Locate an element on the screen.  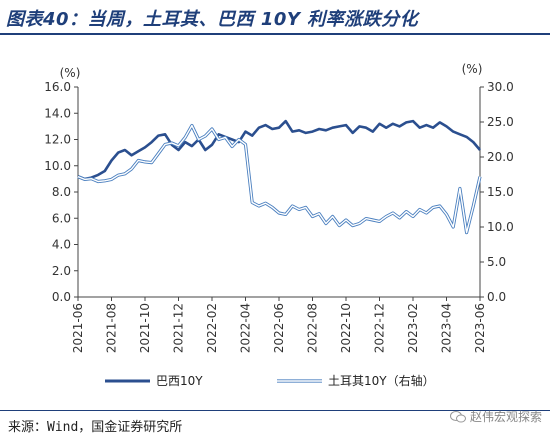
watermark: 赵伟宏观探索 is located at coordinates (495, 416).